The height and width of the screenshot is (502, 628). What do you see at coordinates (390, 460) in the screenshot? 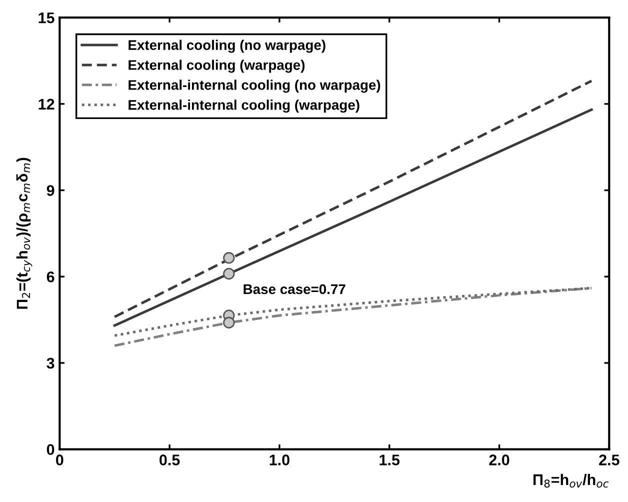
I see `x-tick-label: 1.5` at bounding box center [390, 460].